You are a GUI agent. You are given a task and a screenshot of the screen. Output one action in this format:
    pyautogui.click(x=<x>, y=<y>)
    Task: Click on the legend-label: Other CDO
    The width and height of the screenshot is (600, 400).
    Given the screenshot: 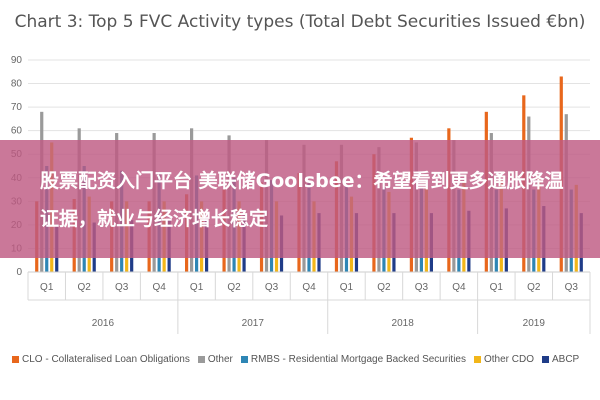 What is the action you would take?
    pyautogui.click(x=508, y=359)
    